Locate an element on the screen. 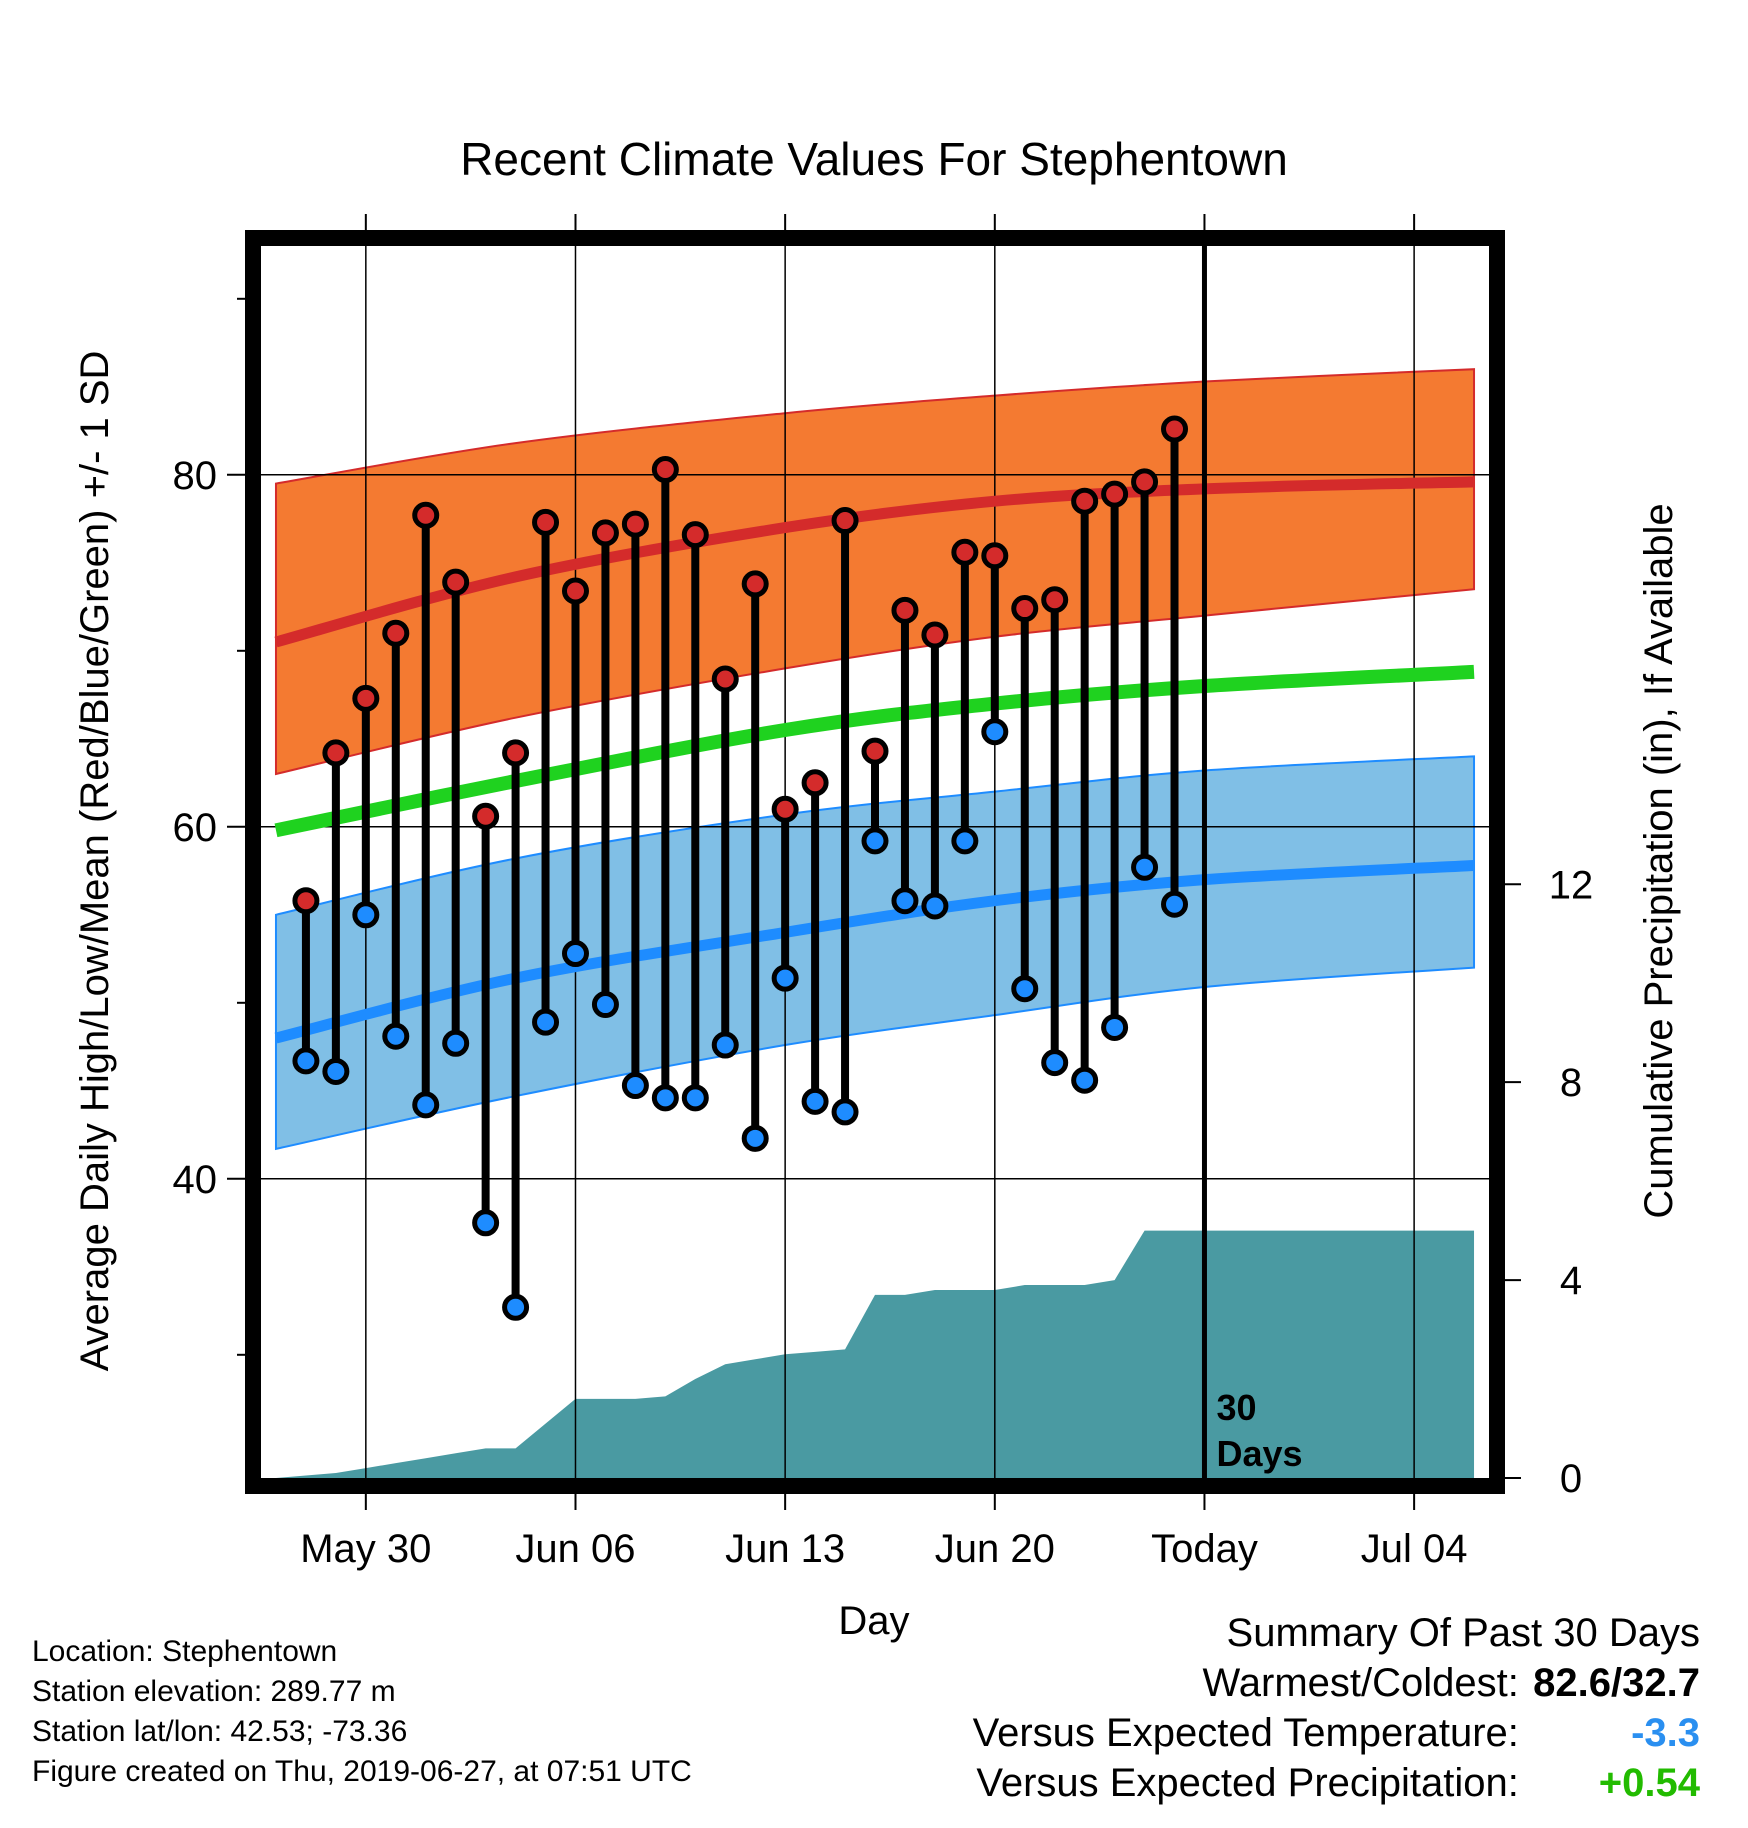 Image resolution: width=1748 pixels, height=1828 pixels. x-tick-label: Jul 04 is located at coordinates (1414, 1549).